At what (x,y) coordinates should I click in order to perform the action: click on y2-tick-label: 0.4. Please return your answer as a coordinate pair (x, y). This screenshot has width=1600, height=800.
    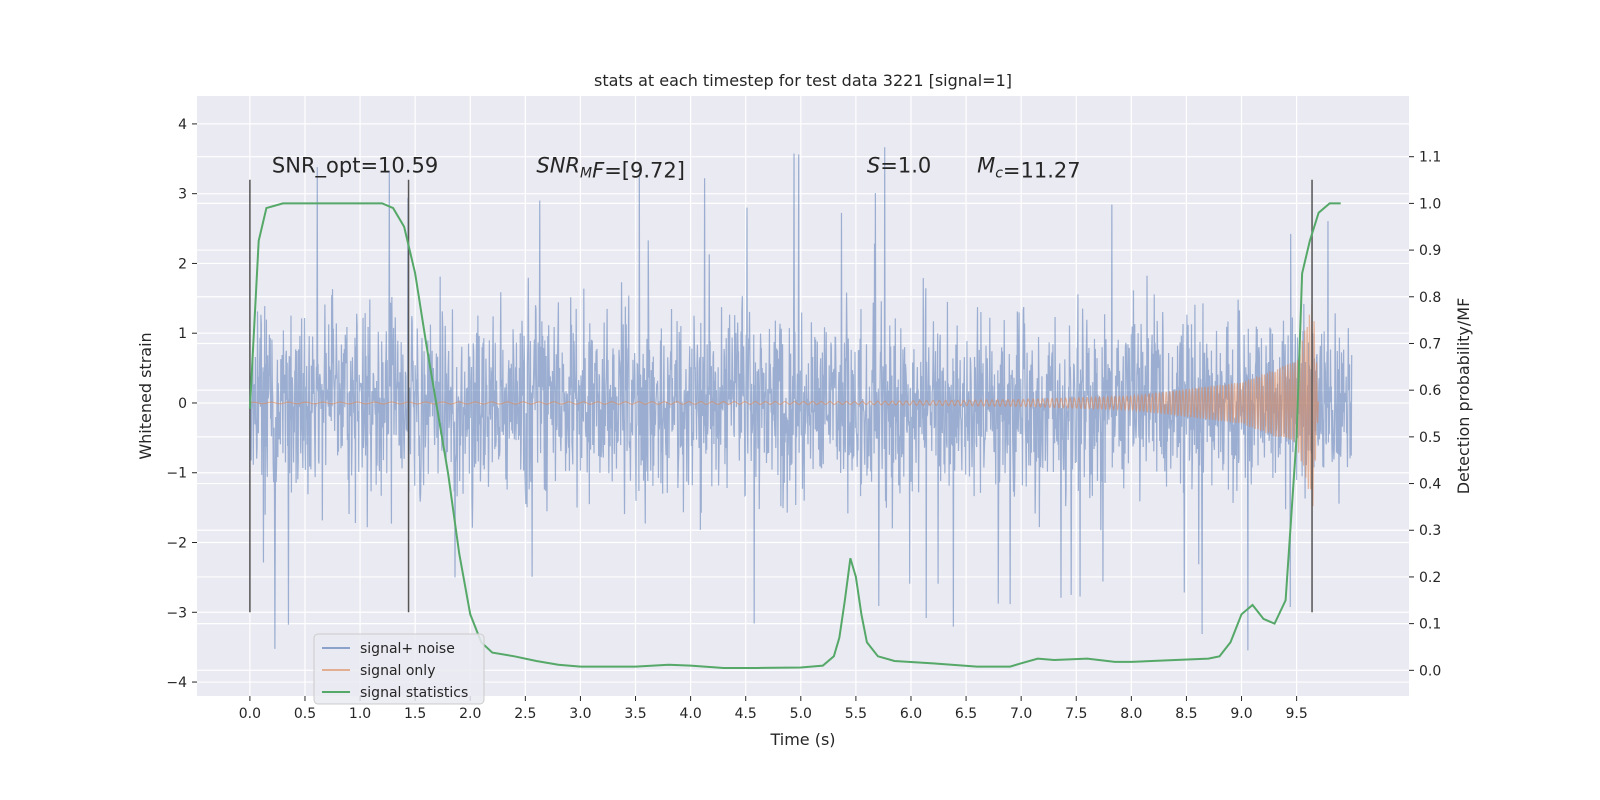
    Looking at the image, I should click on (1430, 485).